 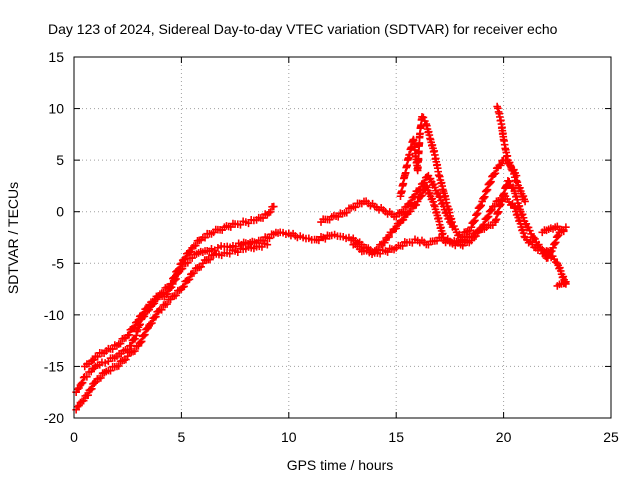 What do you see at coordinates (504, 437) in the screenshot?
I see `x-tick-label: 20` at bounding box center [504, 437].